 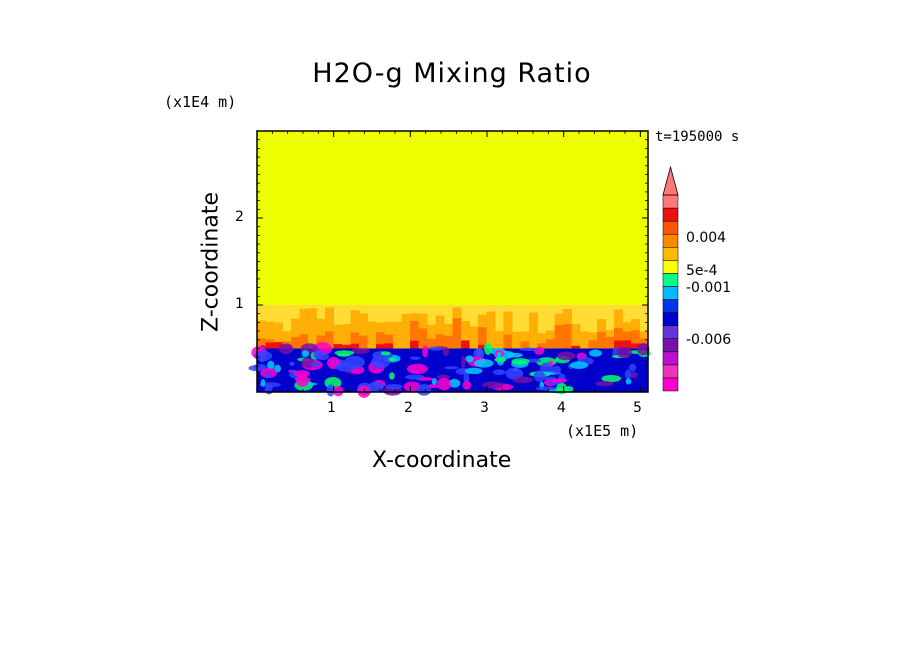 What do you see at coordinates (709, 340) in the screenshot?
I see `colorbar-label: -0.006` at bounding box center [709, 340].